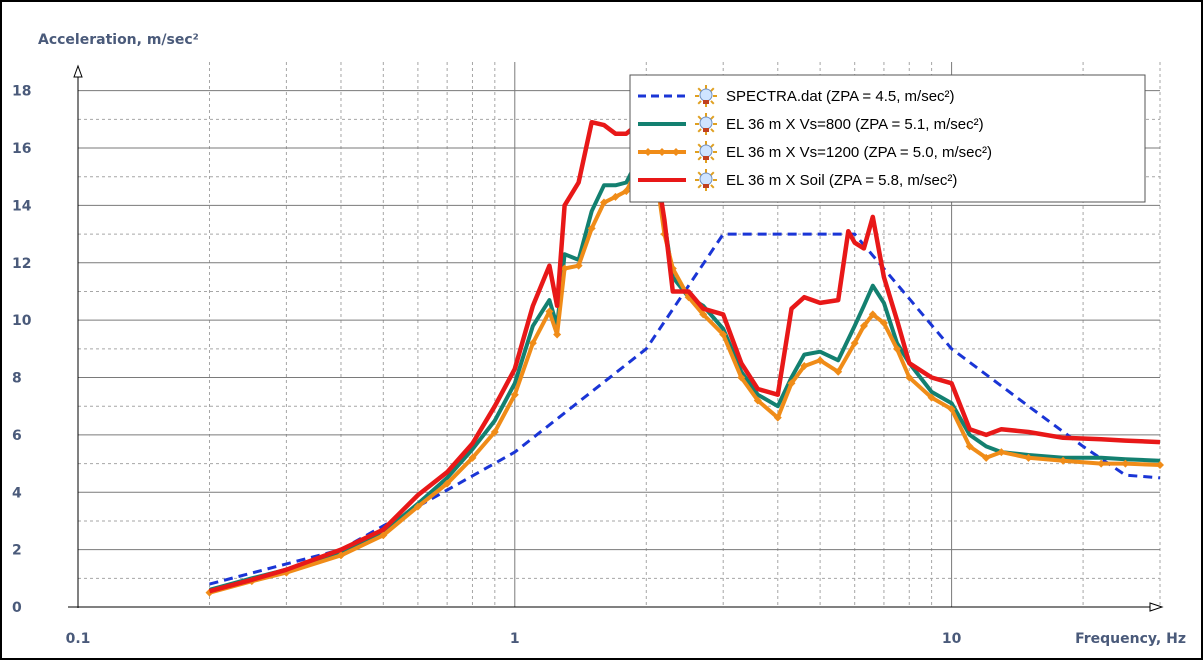 The image size is (1203, 660). Describe the element at coordinates (21, 264) in the screenshot. I see `y-tick-label: 12` at that location.